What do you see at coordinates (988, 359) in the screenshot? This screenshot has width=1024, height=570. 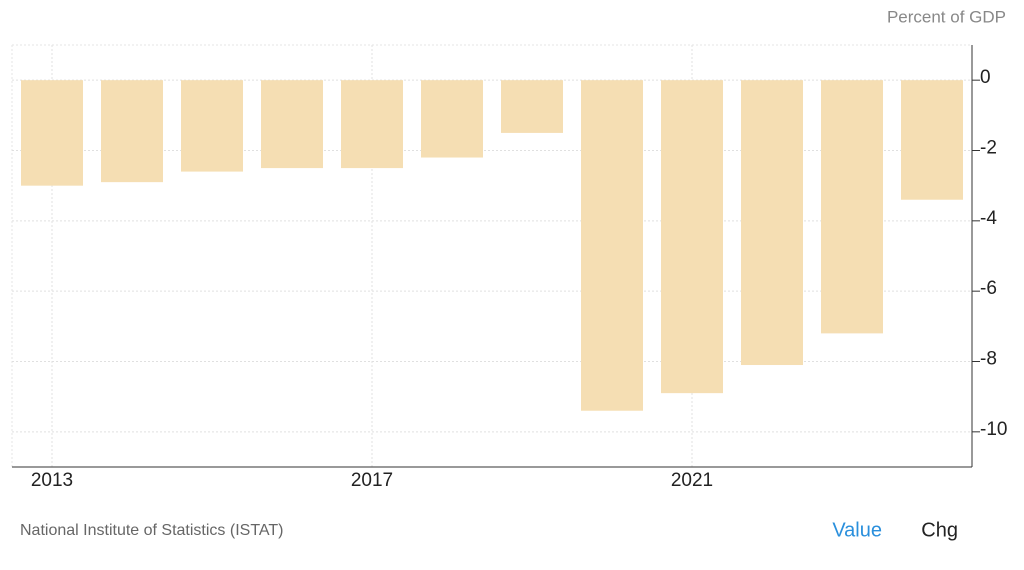 I see `y-tick-label: -8` at bounding box center [988, 359].